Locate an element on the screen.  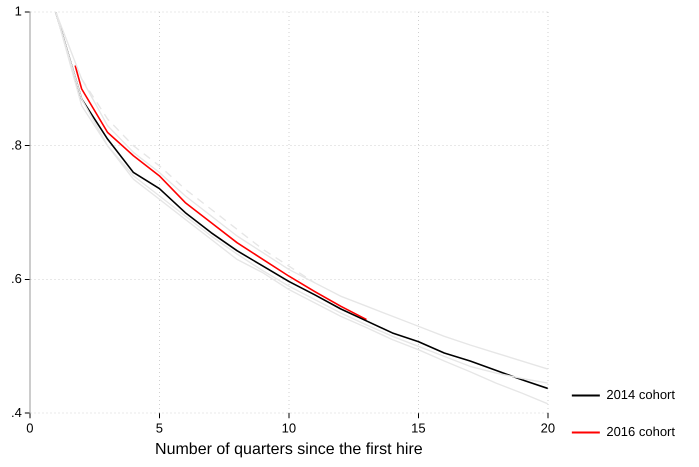
x-tick-label: 10 is located at coordinates (289, 428).